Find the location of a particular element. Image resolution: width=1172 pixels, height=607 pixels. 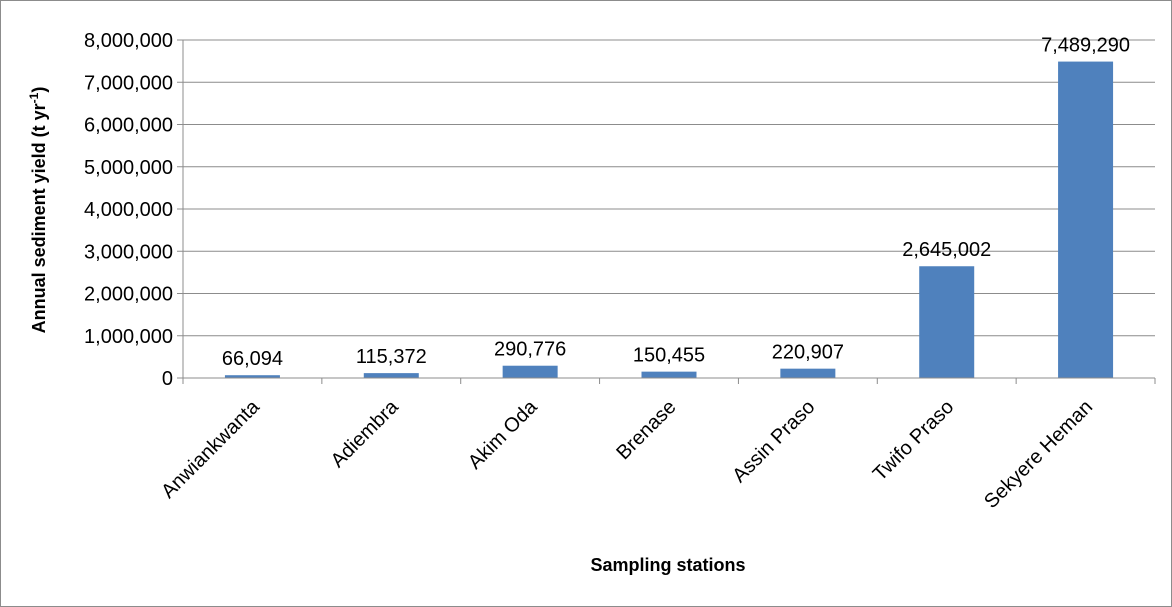

y-tick-label: 1,000,000 is located at coordinates (128, 337).